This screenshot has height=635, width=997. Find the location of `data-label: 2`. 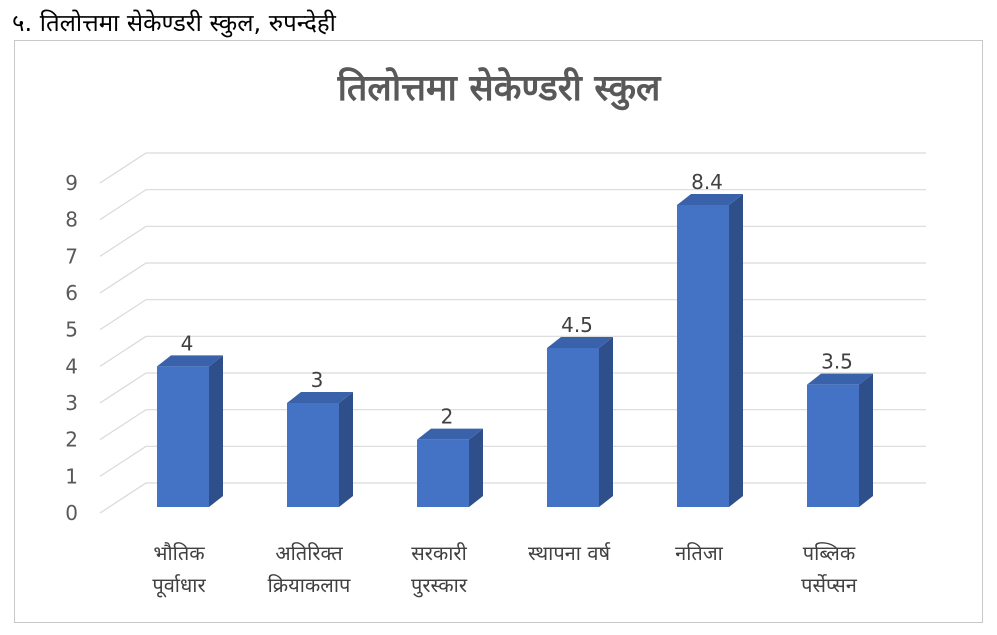

data-label: 2 is located at coordinates (447, 417).